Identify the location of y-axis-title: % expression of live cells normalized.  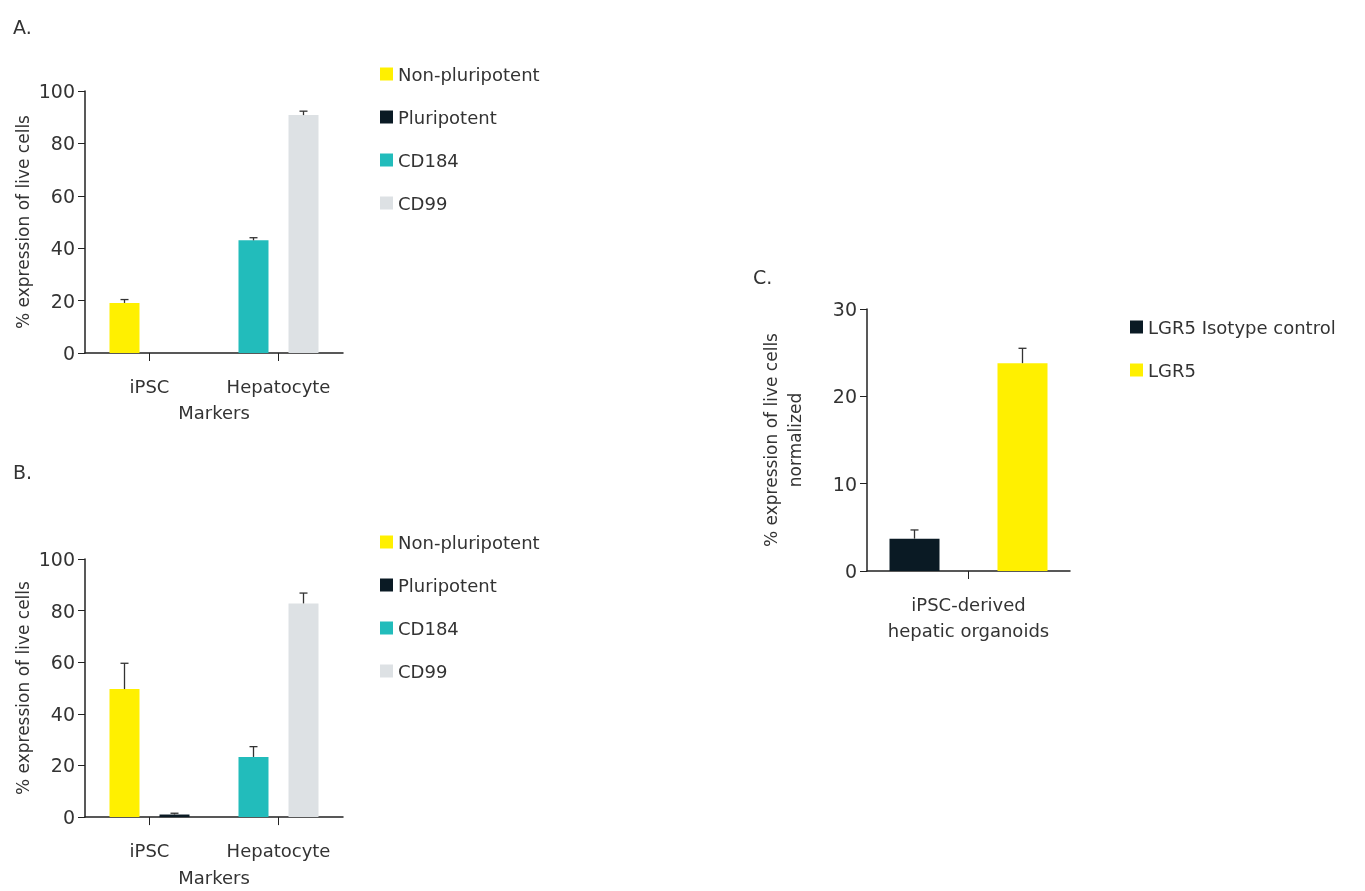
(783, 439).